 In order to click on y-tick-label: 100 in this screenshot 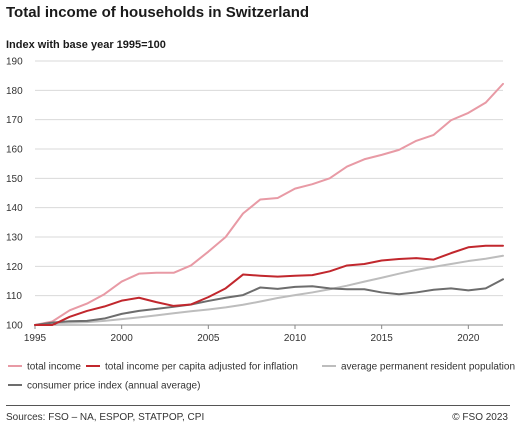, I will do `click(14, 326)`.